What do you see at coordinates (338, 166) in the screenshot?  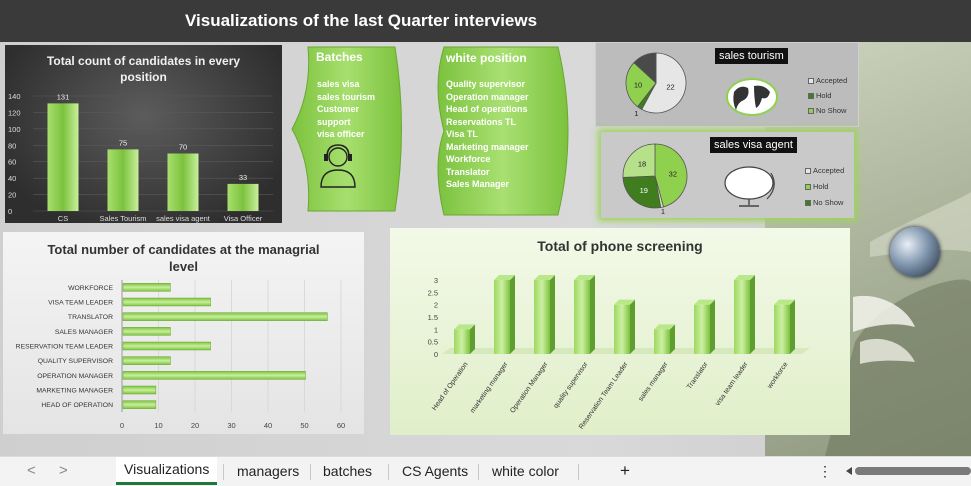 I see `headset-agent-icon` at bounding box center [338, 166].